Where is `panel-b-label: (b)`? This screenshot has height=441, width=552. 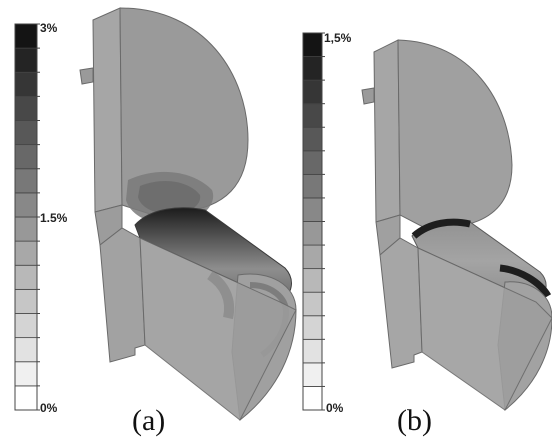
panel-b-label: (b) is located at coordinates (414, 420).